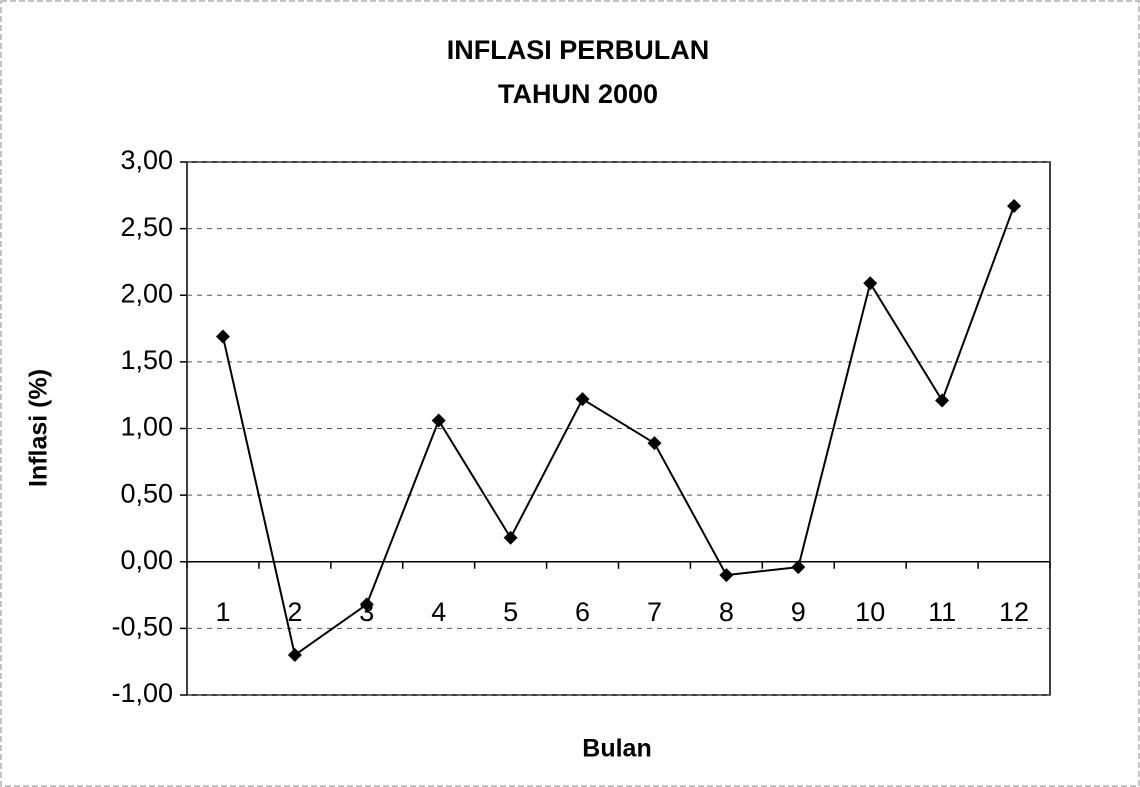  Describe the element at coordinates (870, 612) in the screenshot. I see `x-tick-label: 10` at that location.